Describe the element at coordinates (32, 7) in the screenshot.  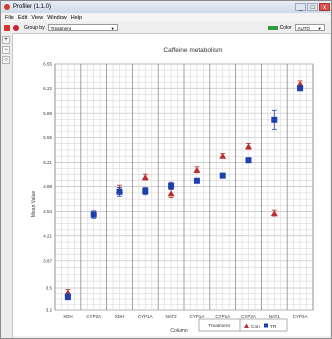
I see `window-title: Profiler (1.1.0)` at that location.